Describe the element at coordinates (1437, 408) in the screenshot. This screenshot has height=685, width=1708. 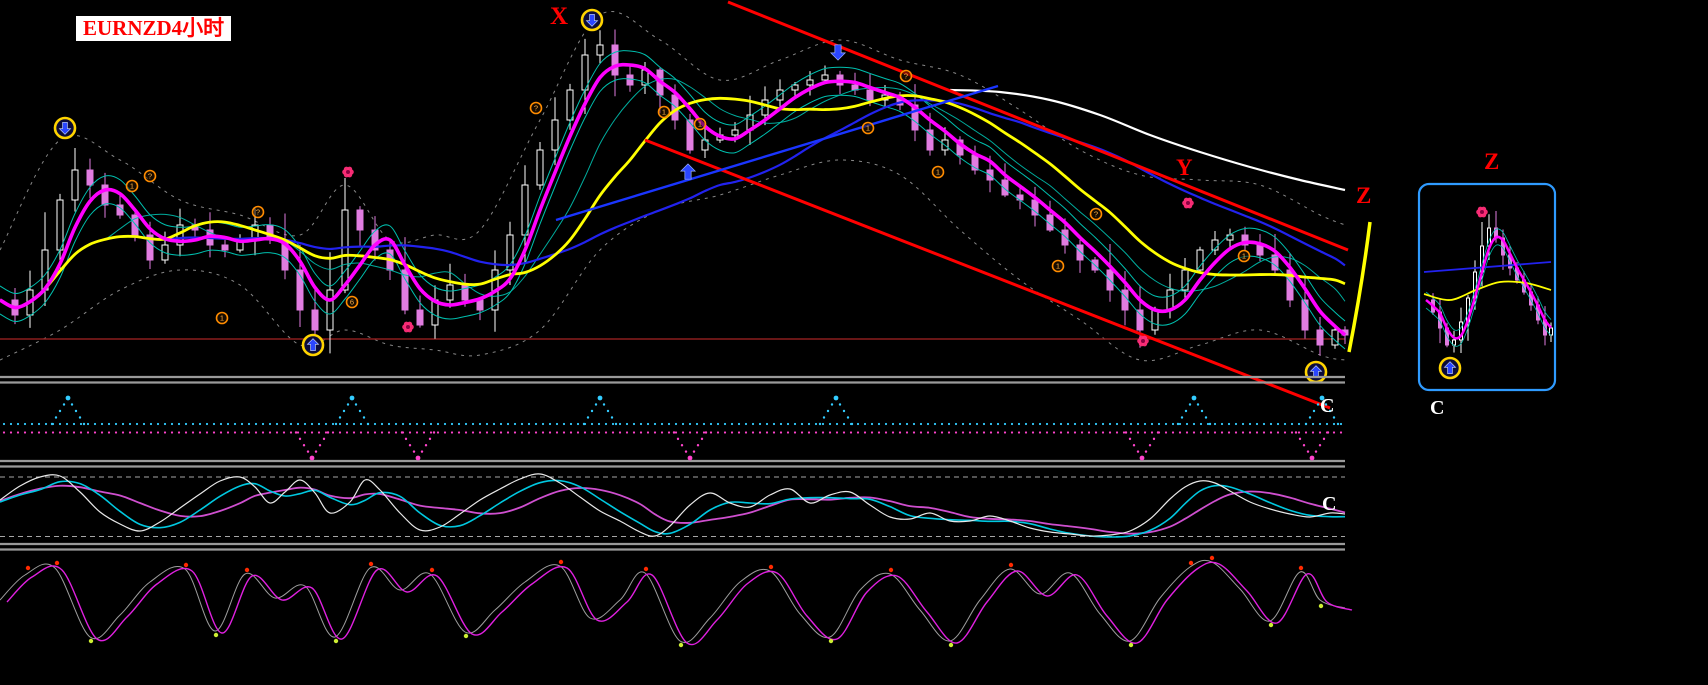
I see `annotation-c-inset: C` at that location.